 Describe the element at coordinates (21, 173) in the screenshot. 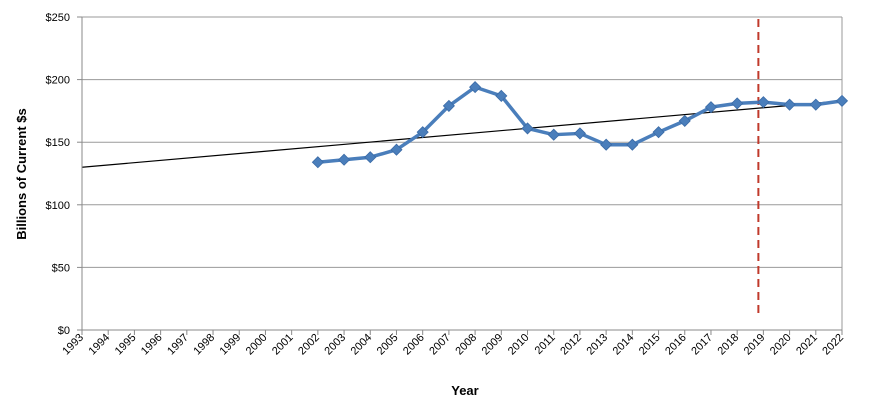

I see `y-axis-title: Billions of Current $s` at that location.